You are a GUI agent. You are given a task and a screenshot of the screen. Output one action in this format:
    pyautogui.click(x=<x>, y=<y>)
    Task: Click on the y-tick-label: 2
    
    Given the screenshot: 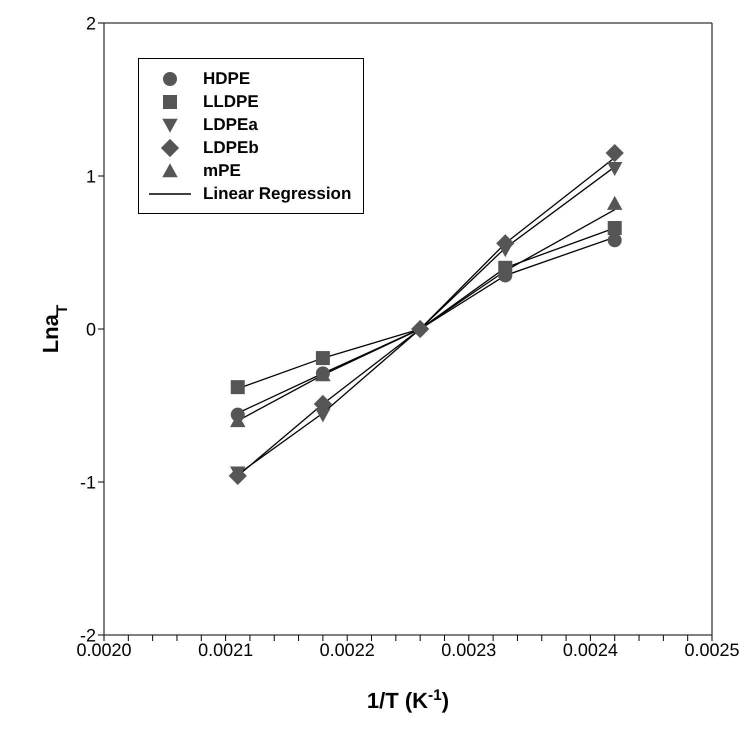 What is the action you would take?
    pyautogui.click(x=91, y=23)
    